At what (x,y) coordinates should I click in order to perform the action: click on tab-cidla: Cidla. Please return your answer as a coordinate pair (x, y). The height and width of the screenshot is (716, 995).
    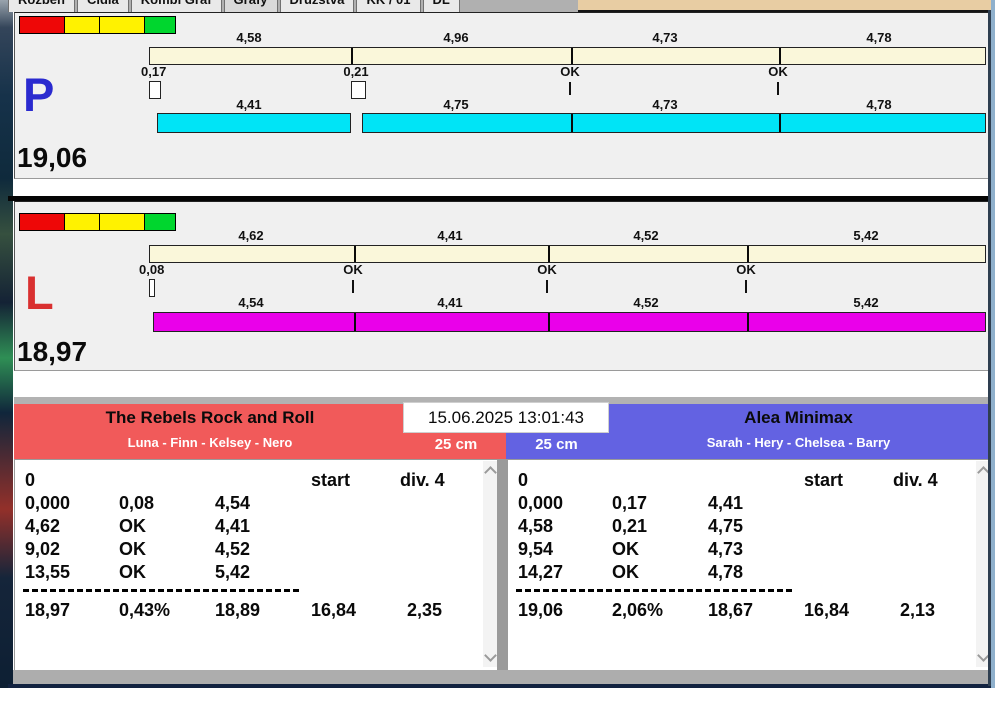
    Looking at the image, I should click on (102, 6).